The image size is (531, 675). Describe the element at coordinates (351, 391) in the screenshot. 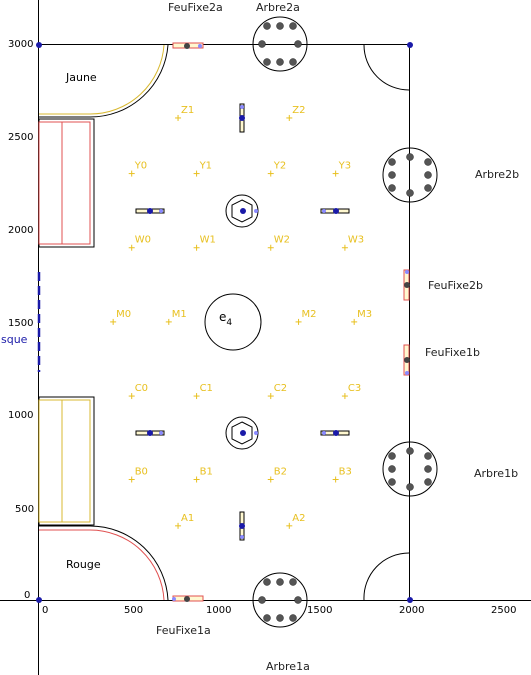

I see `waypoint-c3: C3` at that location.